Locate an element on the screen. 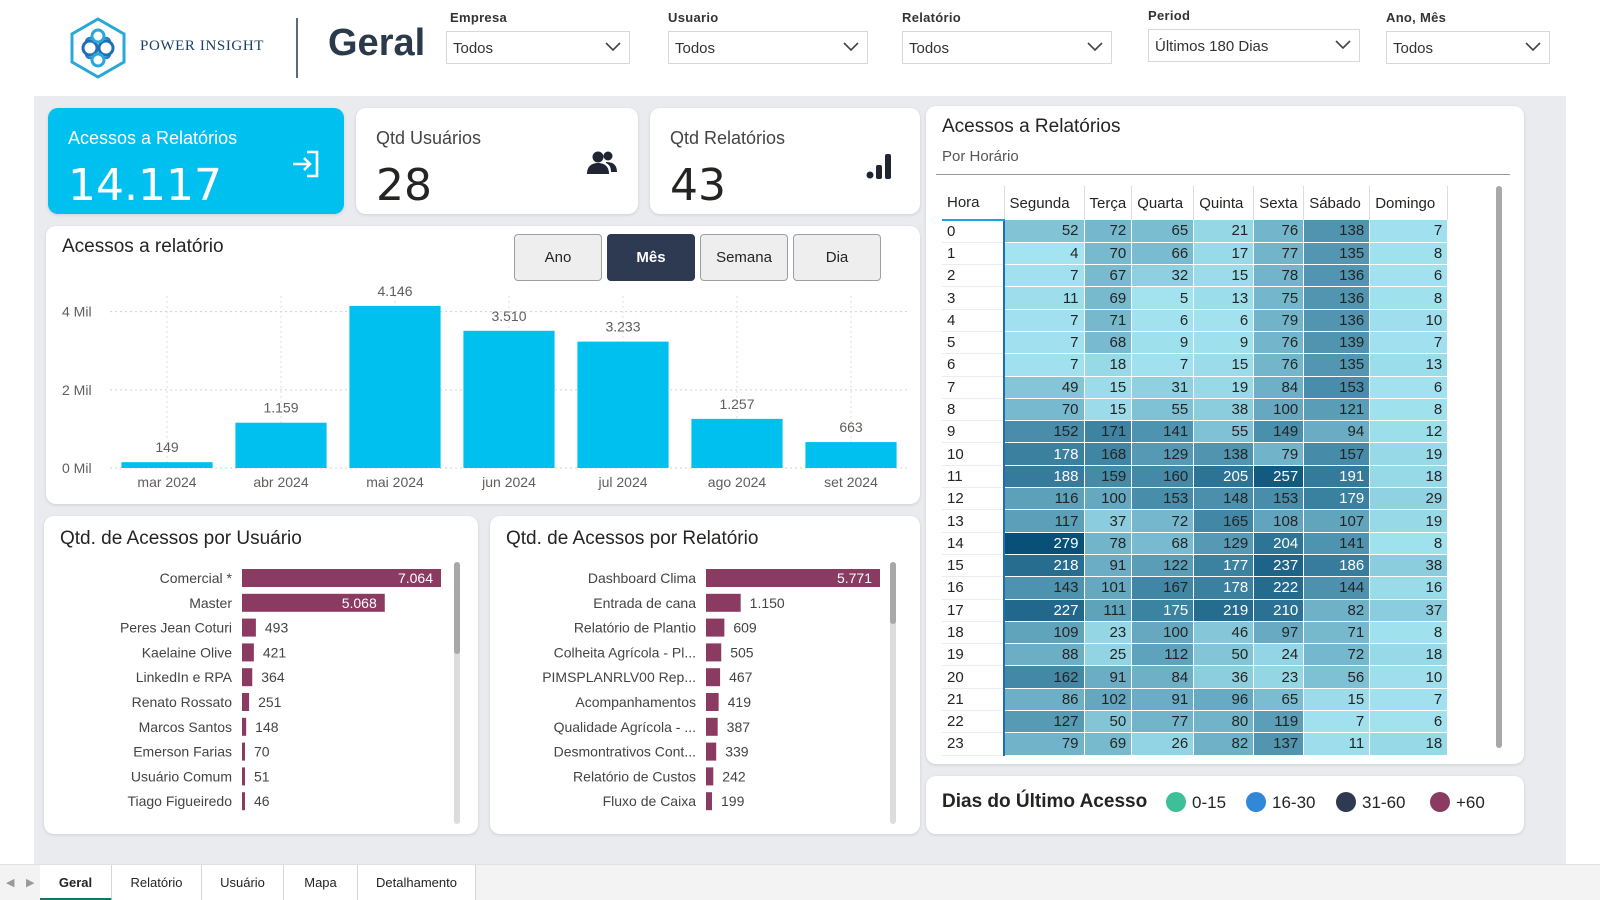  filter-relatorio: Relatório Todos is located at coordinates (1007, 37).